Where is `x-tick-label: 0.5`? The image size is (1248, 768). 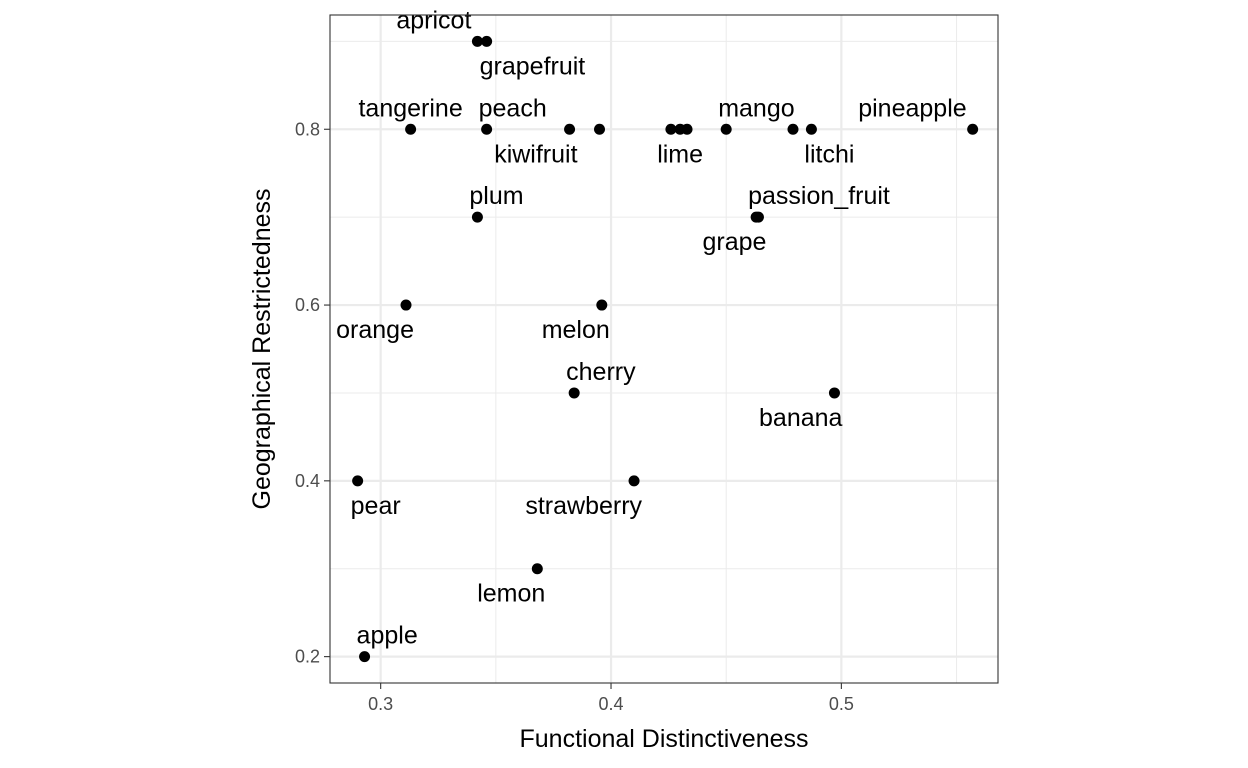
x-tick-label: 0.5 is located at coordinates (841, 704).